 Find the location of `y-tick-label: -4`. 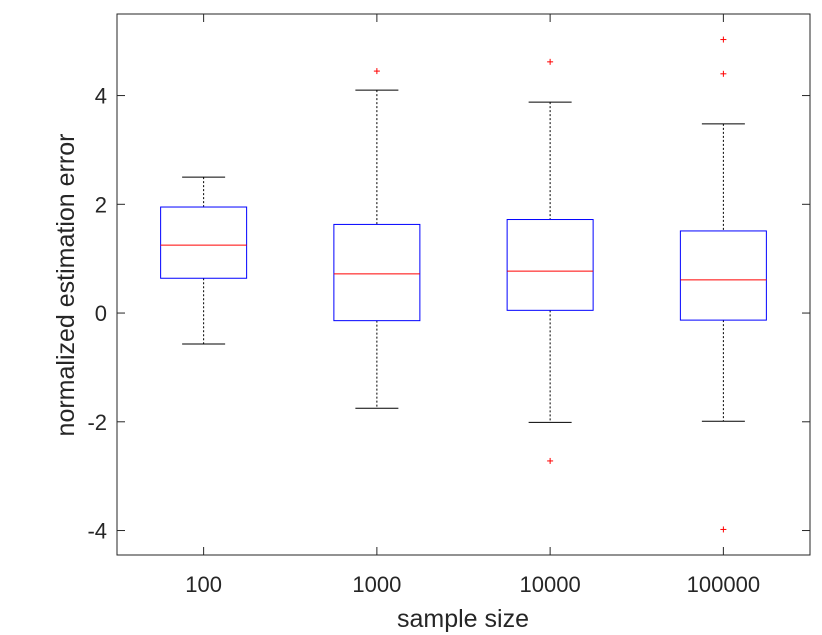

y-tick-label: -4 is located at coordinates (97, 531).